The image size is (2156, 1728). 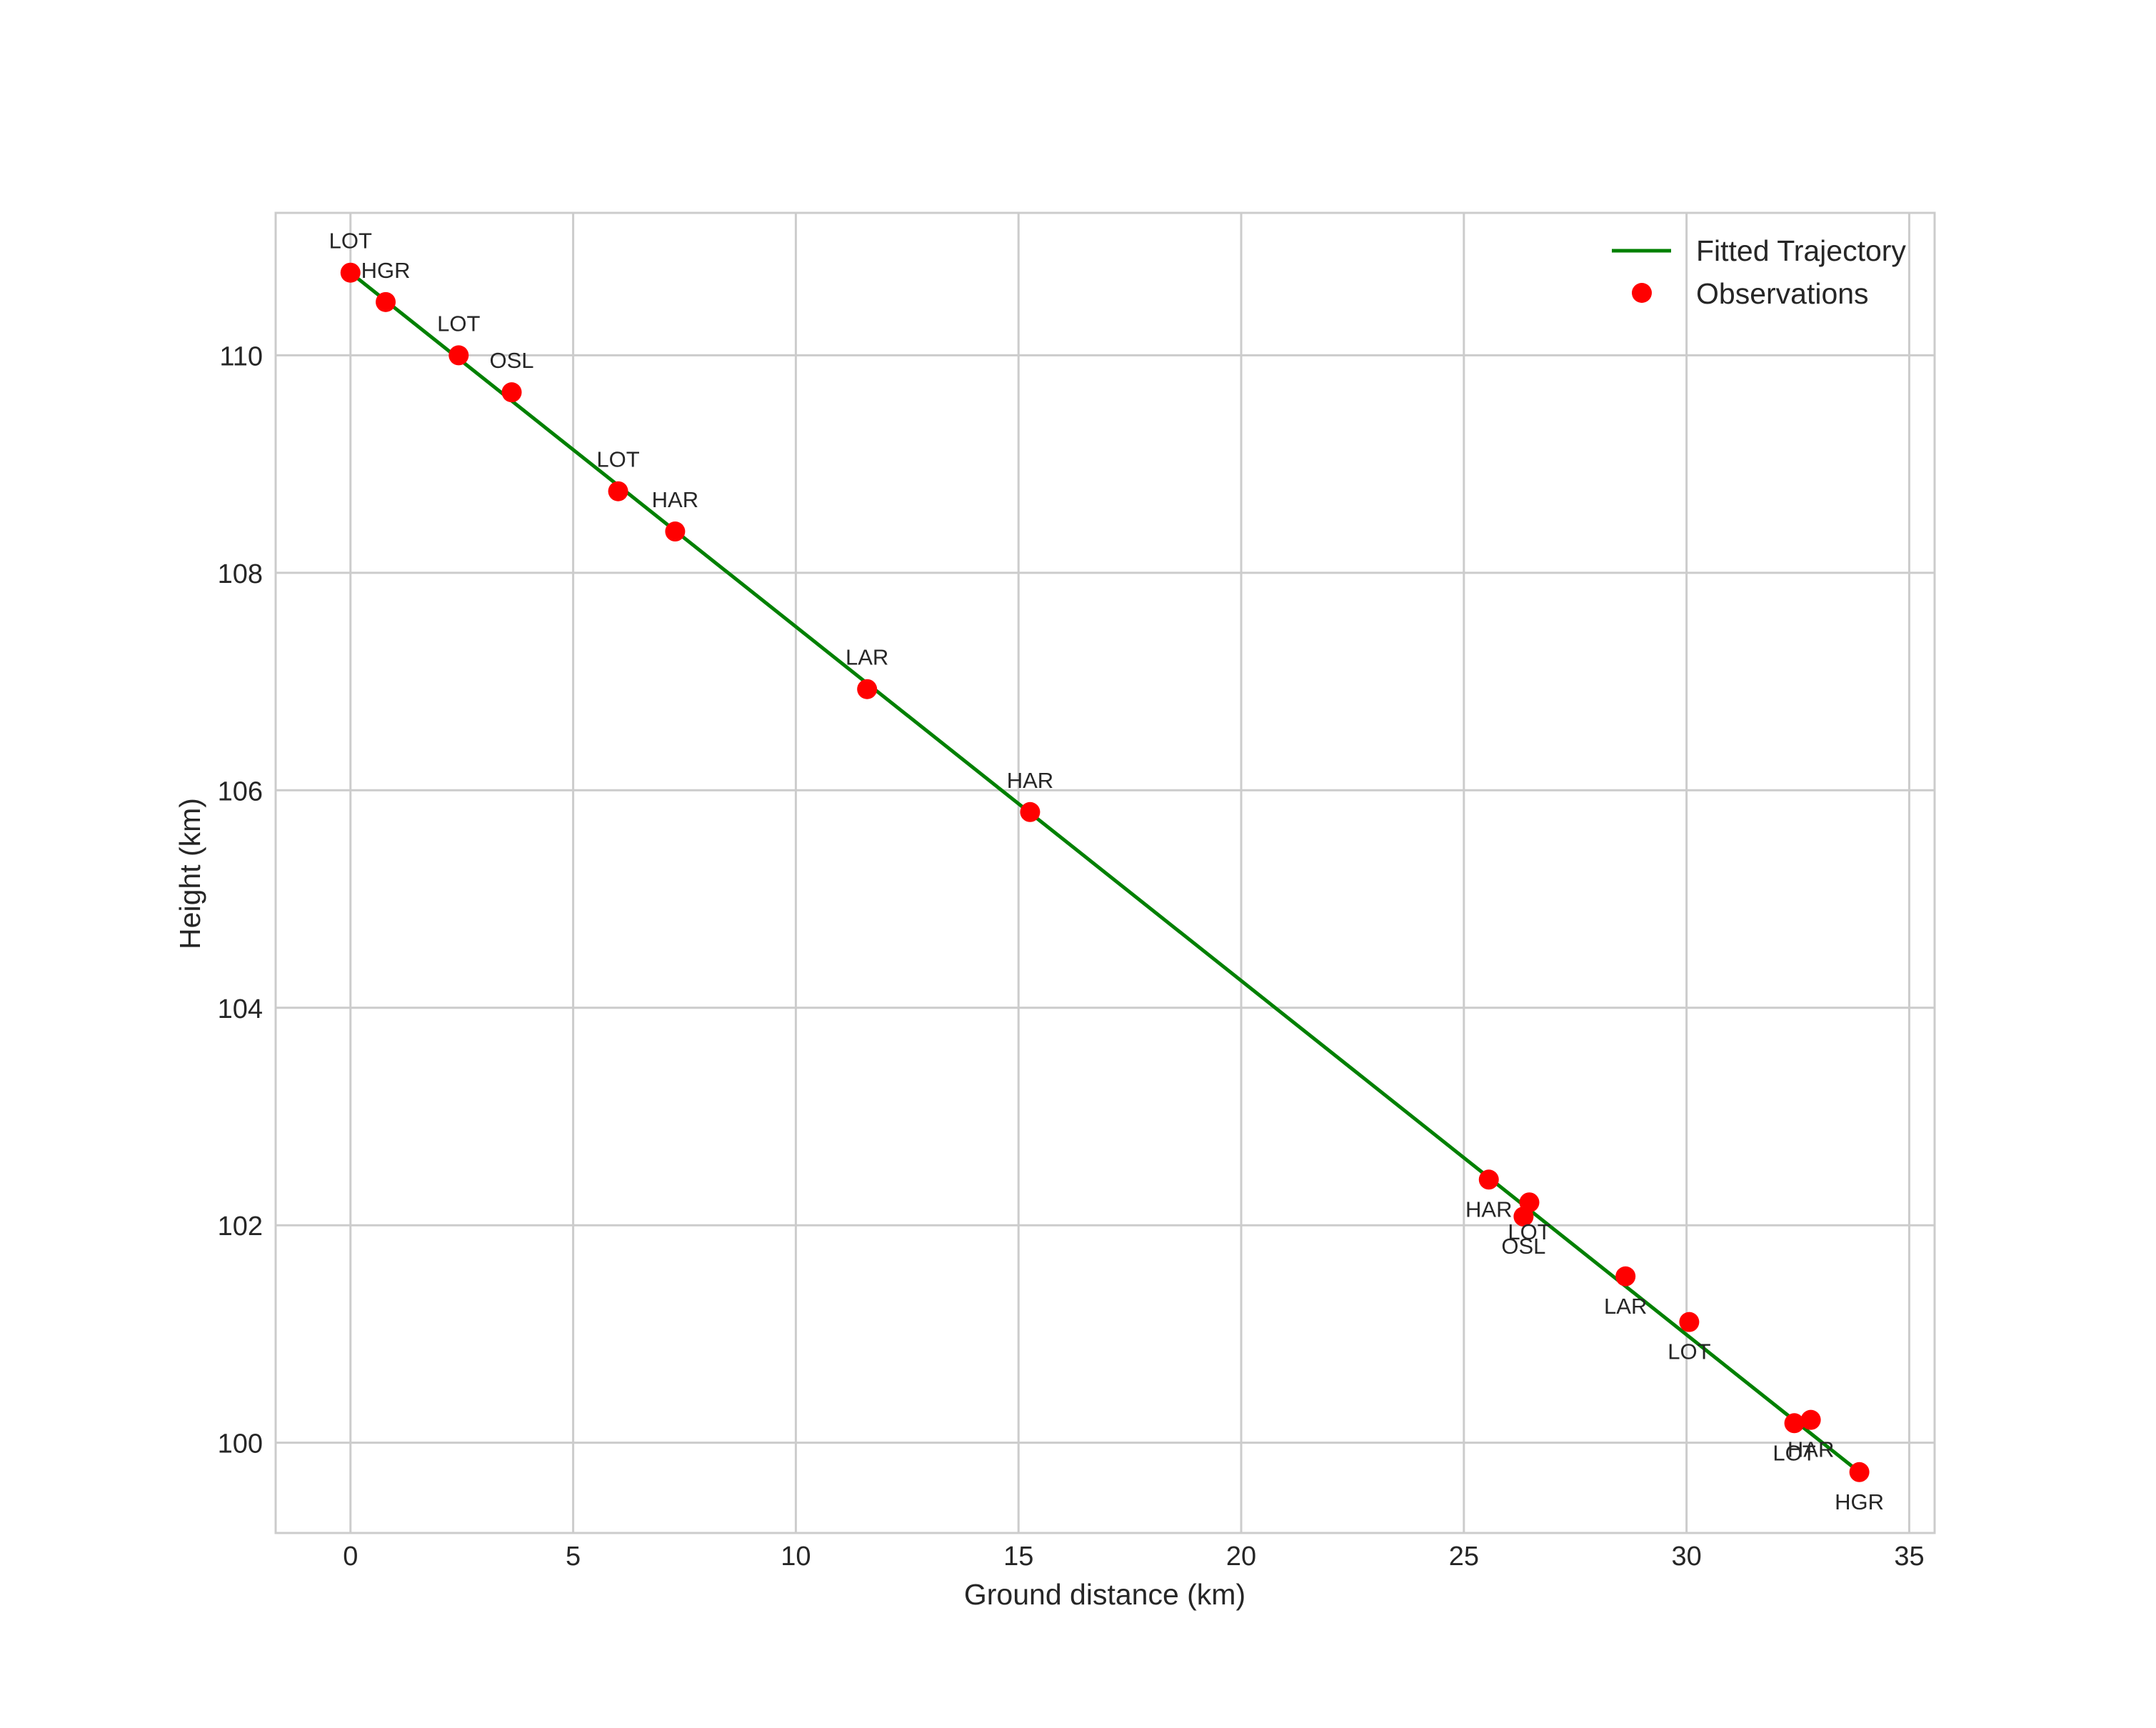 What do you see at coordinates (1464, 1557) in the screenshot?
I see `x-tick-label: 25` at bounding box center [1464, 1557].